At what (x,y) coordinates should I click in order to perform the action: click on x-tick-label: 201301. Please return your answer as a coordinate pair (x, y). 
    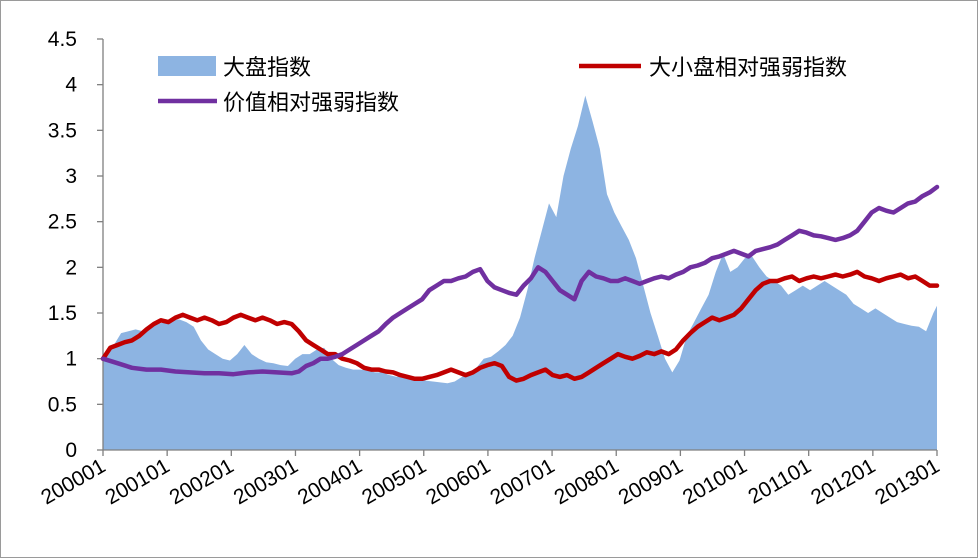
    Looking at the image, I should click on (907, 481).